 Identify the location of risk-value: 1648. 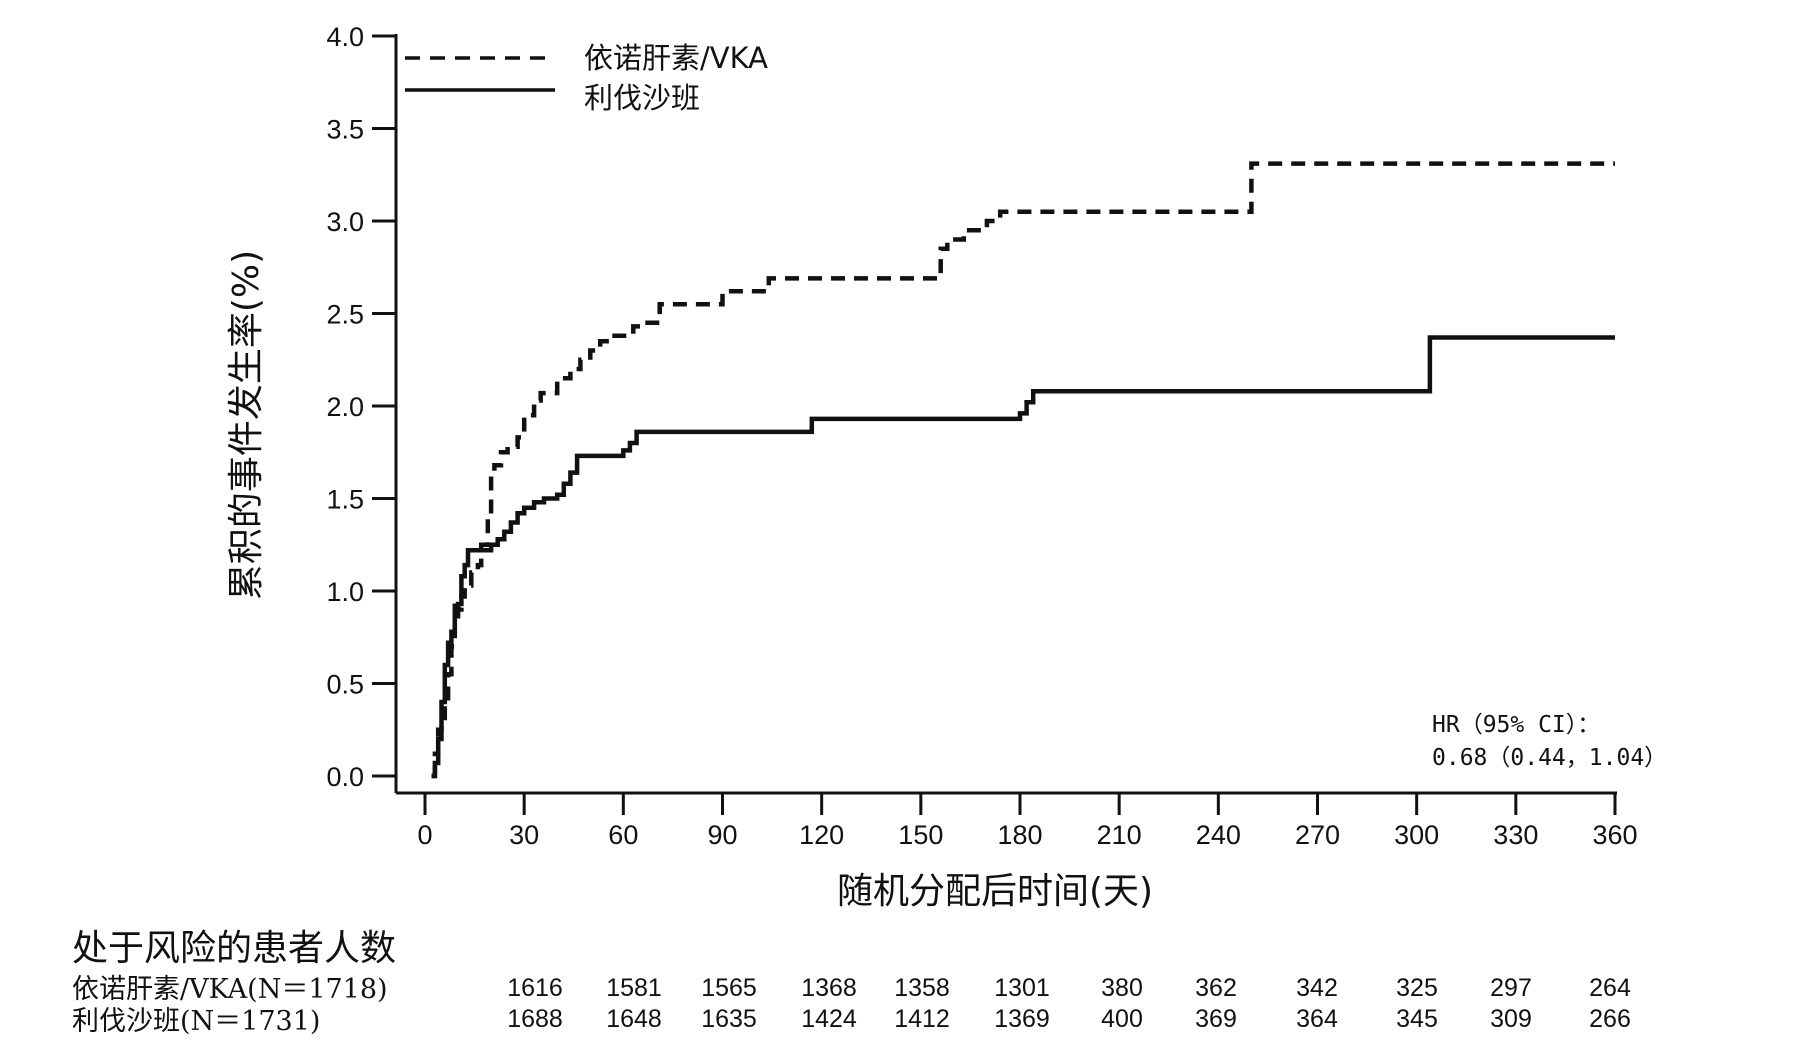
(634, 1019).